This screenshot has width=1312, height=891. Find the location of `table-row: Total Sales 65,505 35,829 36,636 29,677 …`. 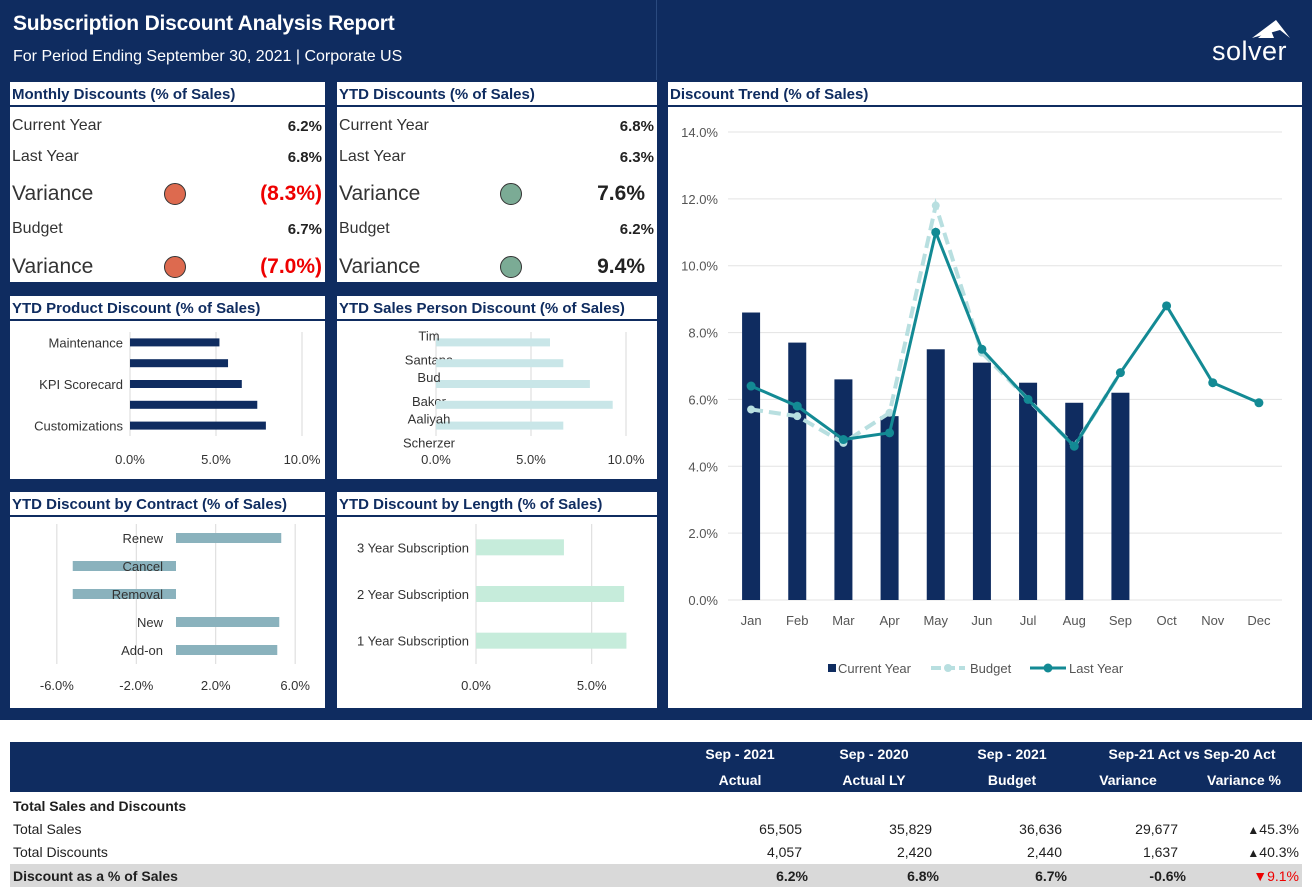

table-row: Total Sales 65,505 35,829 36,636 29,677 … is located at coordinates (656, 828).